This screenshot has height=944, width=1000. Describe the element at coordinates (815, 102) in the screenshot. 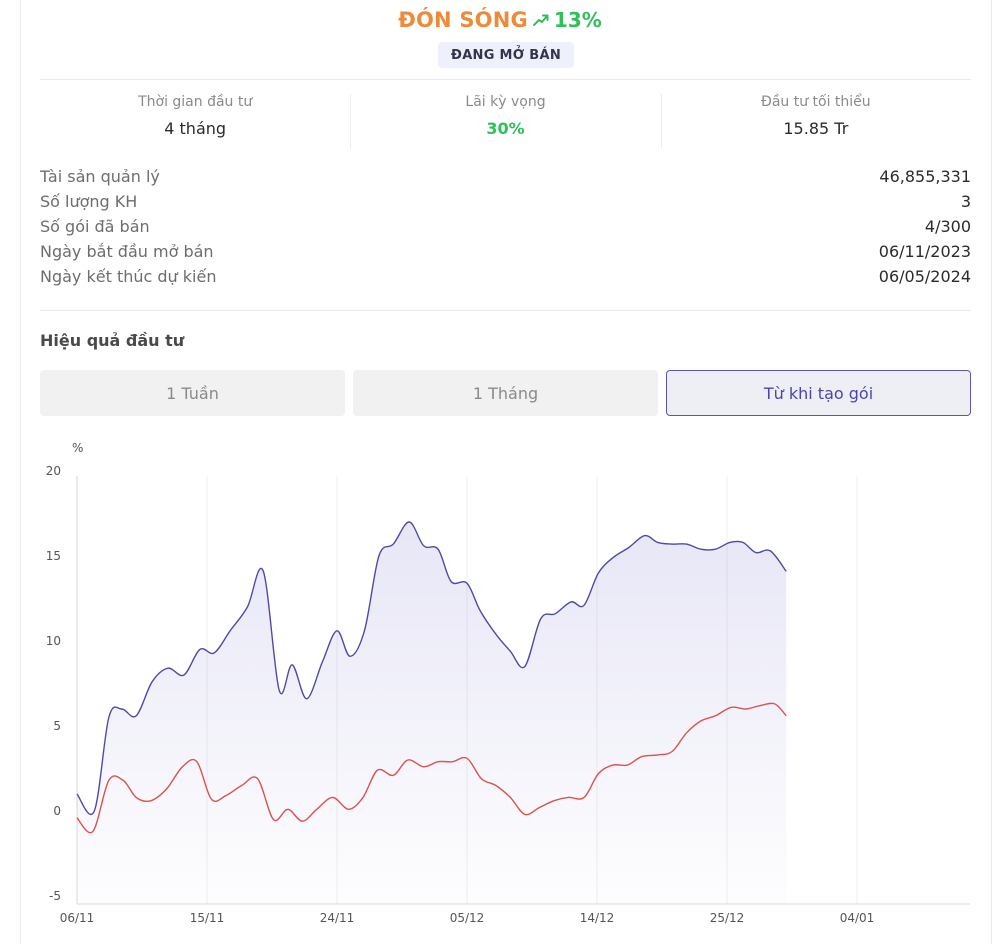

I see `stat-label: Đầu tư tối thiểu` at that location.